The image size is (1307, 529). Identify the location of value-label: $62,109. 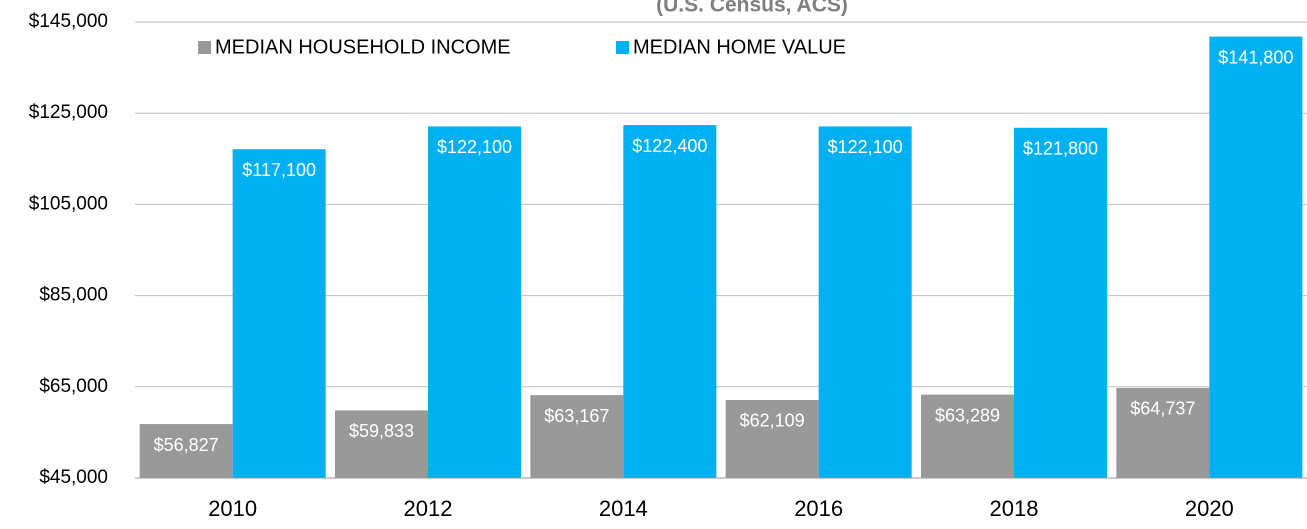
(772, 421).